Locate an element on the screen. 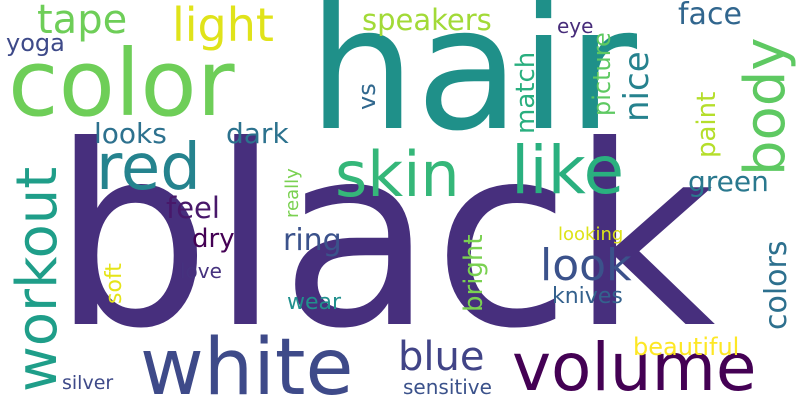 The height and width of the screenshot is (400, 800). word-really: really is located at coordinates (292, 193).